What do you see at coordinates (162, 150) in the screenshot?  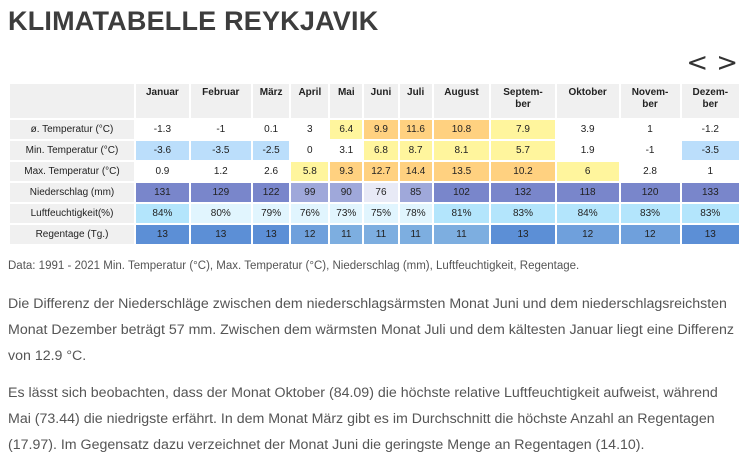 I see `table-cell: -3.6` at bounding box center [162, 150].